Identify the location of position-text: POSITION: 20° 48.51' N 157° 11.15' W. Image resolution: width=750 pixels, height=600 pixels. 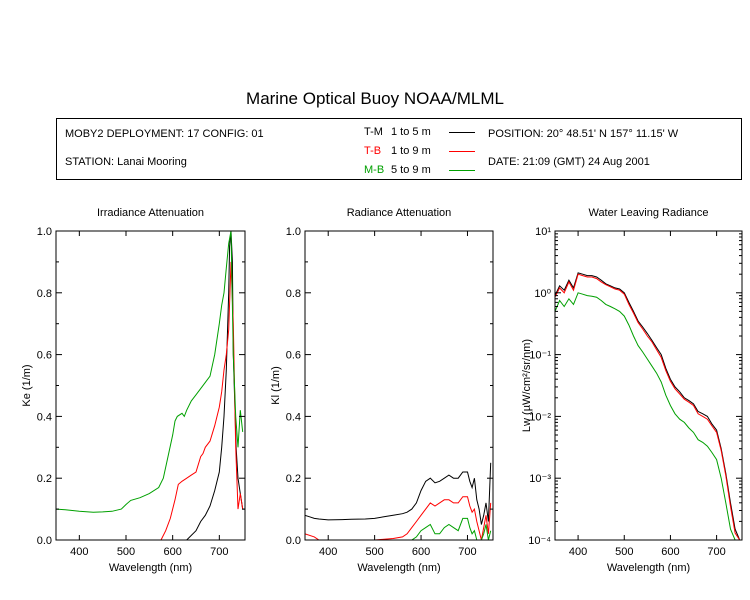
(583, 134).